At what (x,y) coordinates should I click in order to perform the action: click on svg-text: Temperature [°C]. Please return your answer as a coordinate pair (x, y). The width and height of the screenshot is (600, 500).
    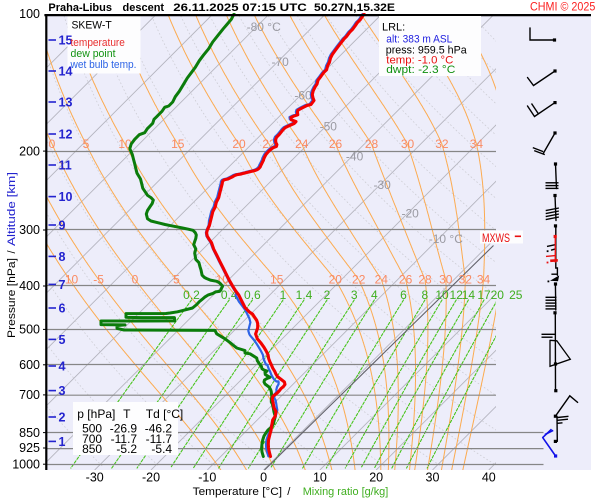
    Looking at the image, I should click on (237, 492).